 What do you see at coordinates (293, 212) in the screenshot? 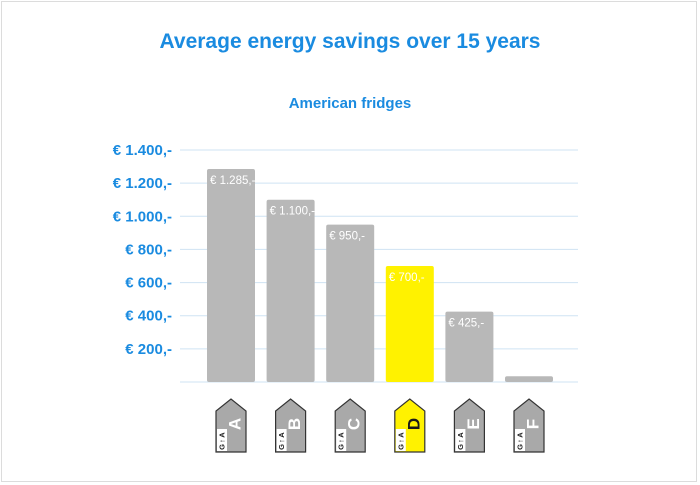
I see `data-label: € 1.100,-` at bounding box center [293, 212].